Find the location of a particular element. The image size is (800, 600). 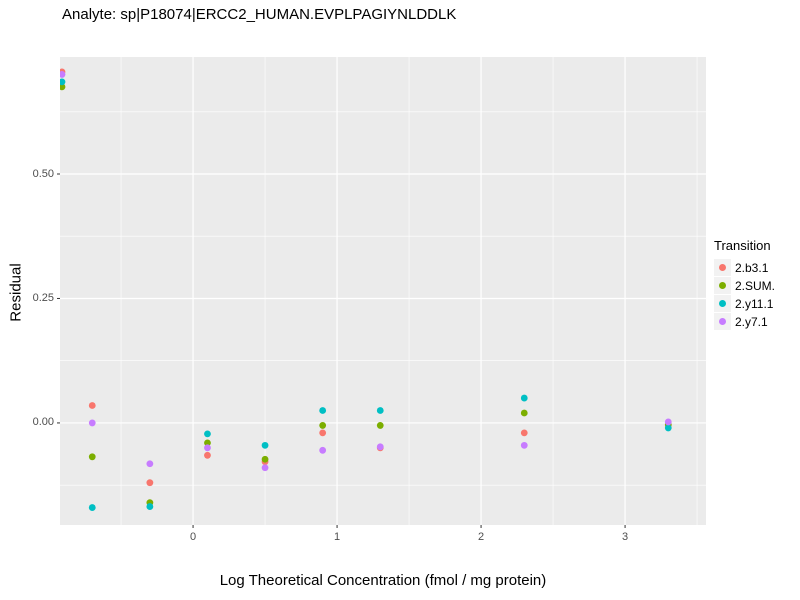

legend-label: 2.y11.1 is located at coordinates (754, 303).